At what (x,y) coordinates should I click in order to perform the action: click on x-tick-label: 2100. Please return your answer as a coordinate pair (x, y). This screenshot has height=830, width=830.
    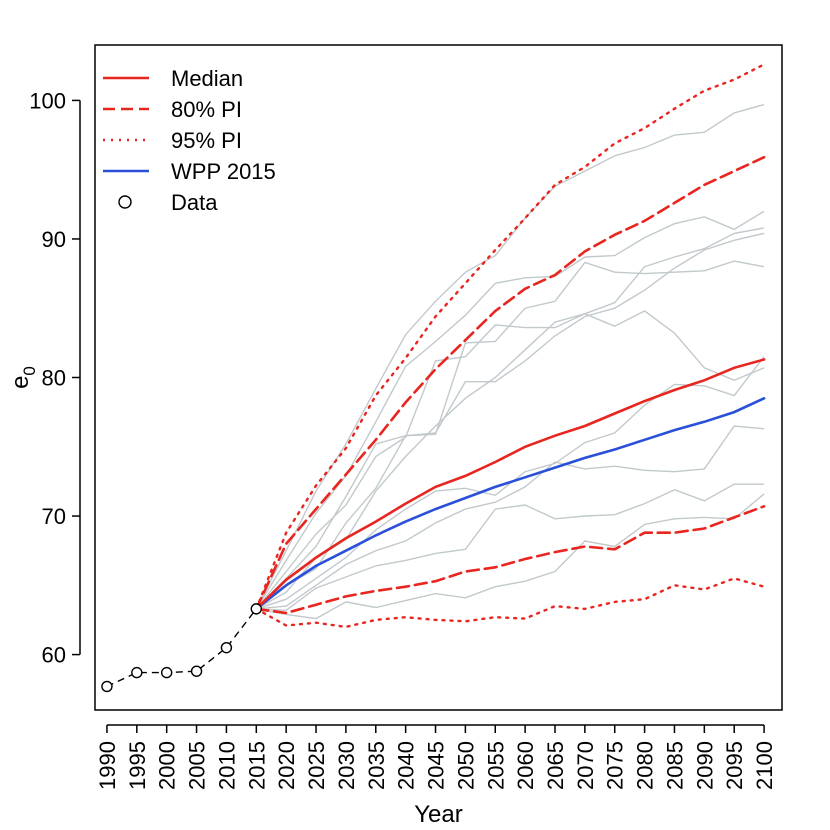
    Looking at the image, I should click on (764, 765).